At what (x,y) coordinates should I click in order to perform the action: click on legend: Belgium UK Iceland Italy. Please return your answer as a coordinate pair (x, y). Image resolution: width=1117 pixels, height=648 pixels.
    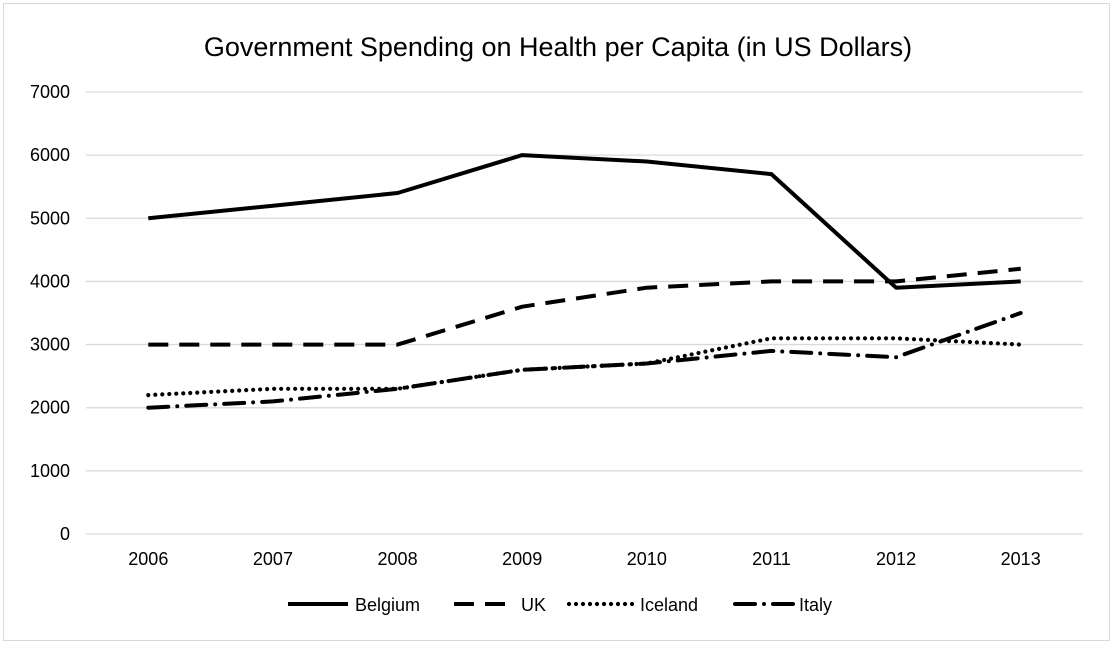
    Looking at the image, I should click on (560, 605).